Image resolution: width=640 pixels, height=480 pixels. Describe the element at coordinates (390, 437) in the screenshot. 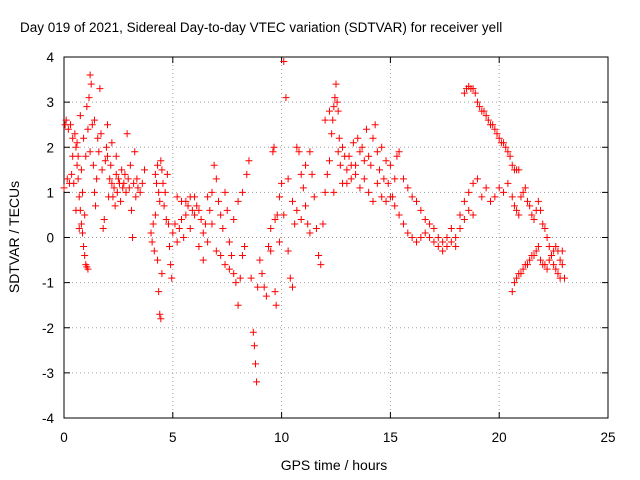

I see `x-tick-label: 15` at that location.